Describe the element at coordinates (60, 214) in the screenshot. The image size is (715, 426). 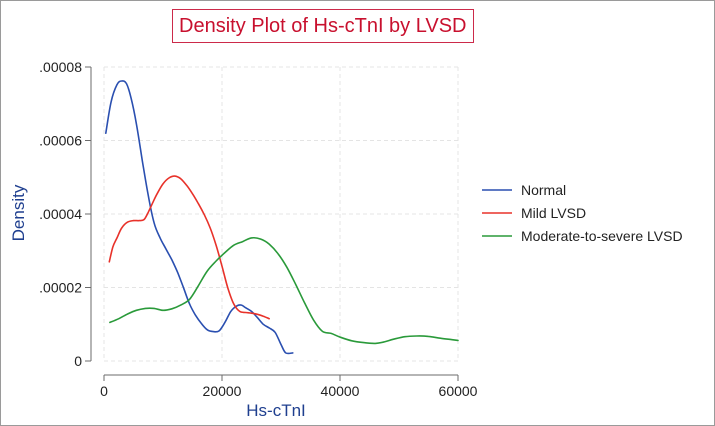
I see `y-tick-label: .00004` at that location.